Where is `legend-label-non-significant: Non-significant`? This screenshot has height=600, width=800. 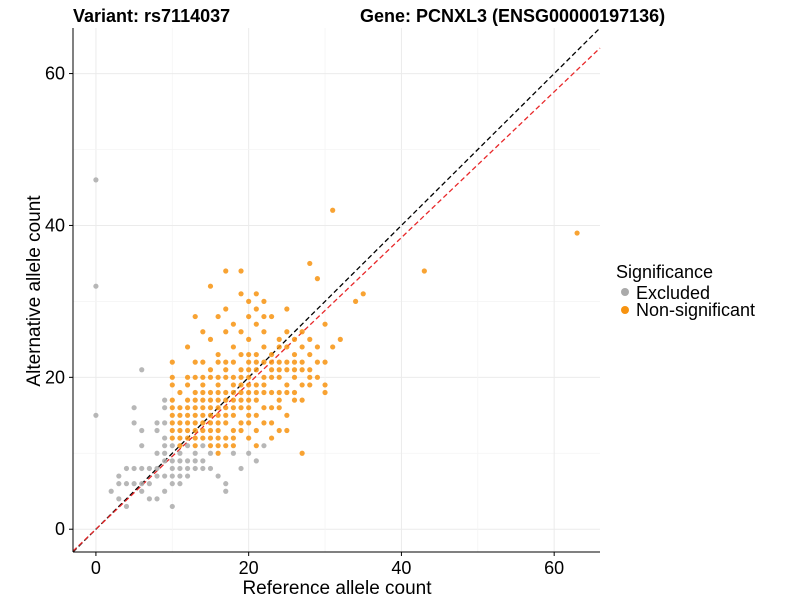 legend-label-non-significant: Non-significant is located at coordinates (695, 310).